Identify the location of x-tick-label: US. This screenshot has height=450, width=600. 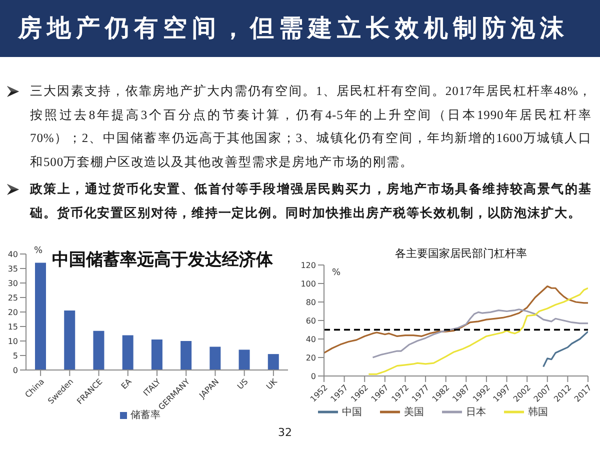
(243, 384).